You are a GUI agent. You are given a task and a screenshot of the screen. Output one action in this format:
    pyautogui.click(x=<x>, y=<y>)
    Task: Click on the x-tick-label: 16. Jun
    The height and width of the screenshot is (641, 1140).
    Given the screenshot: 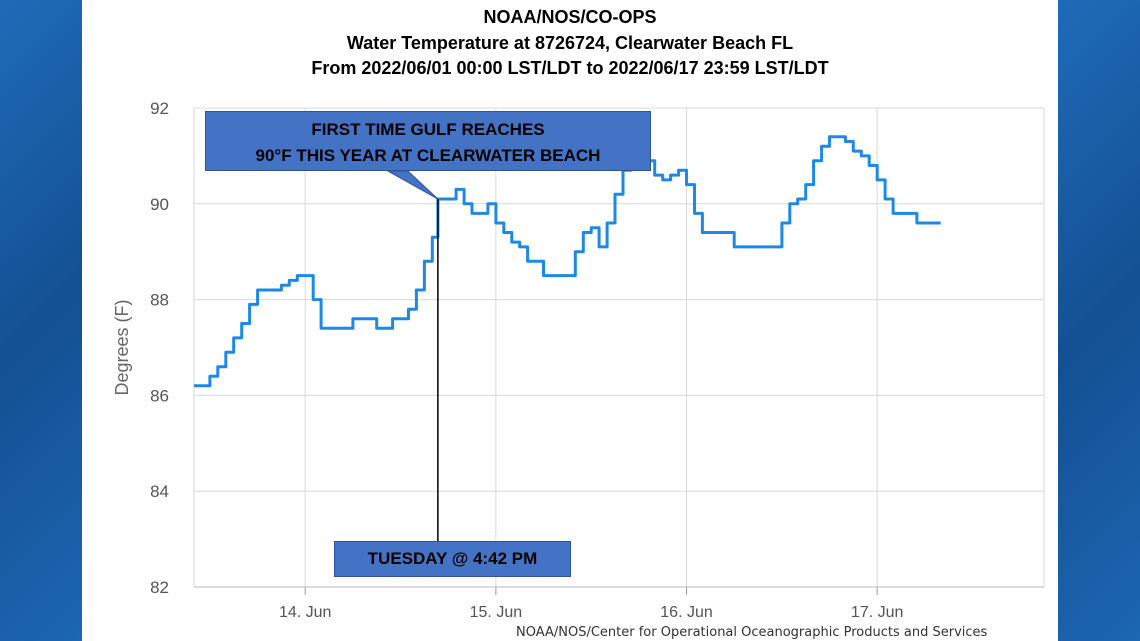 What is the action you would take?
    pyautogui.click(x=686, y=612)
    